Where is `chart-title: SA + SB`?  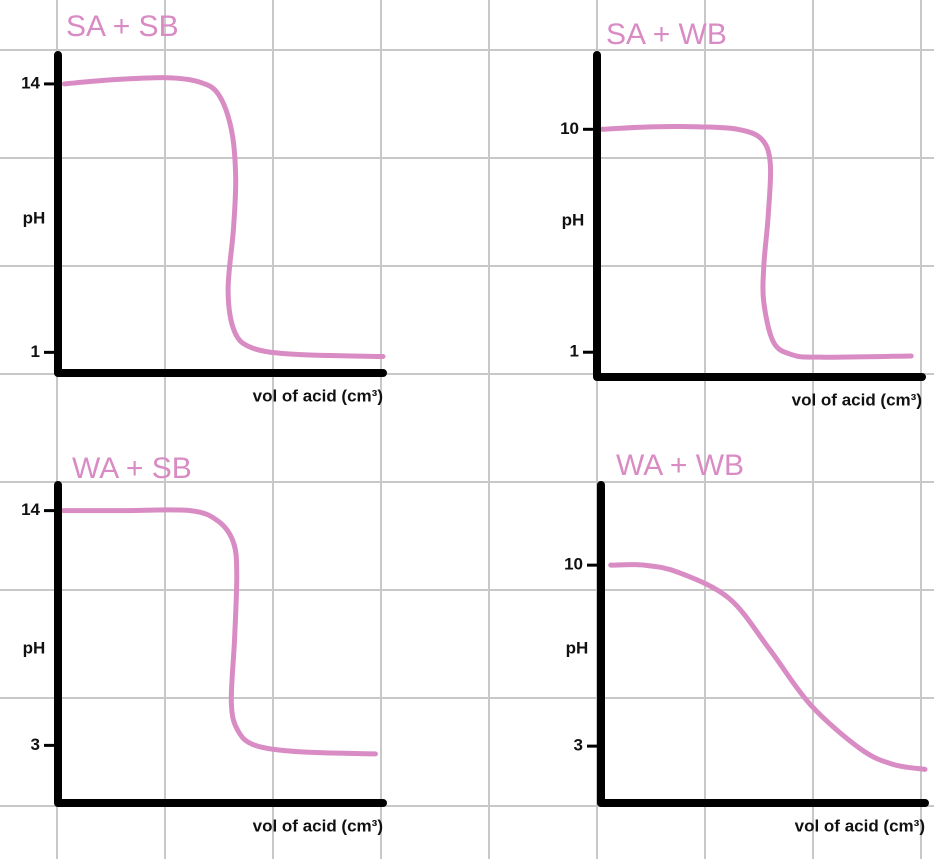 chart-title: SA + SB is located at coordinates (122, 26).